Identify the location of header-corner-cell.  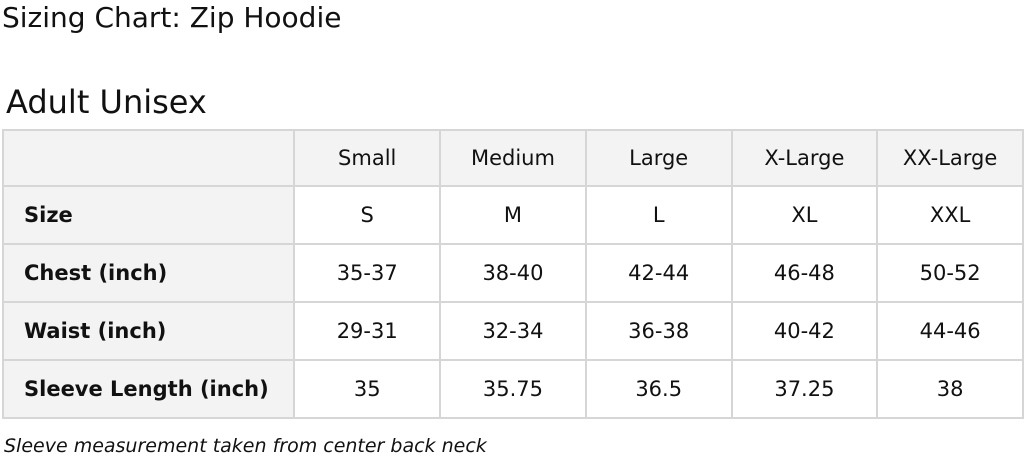
(148, 158).